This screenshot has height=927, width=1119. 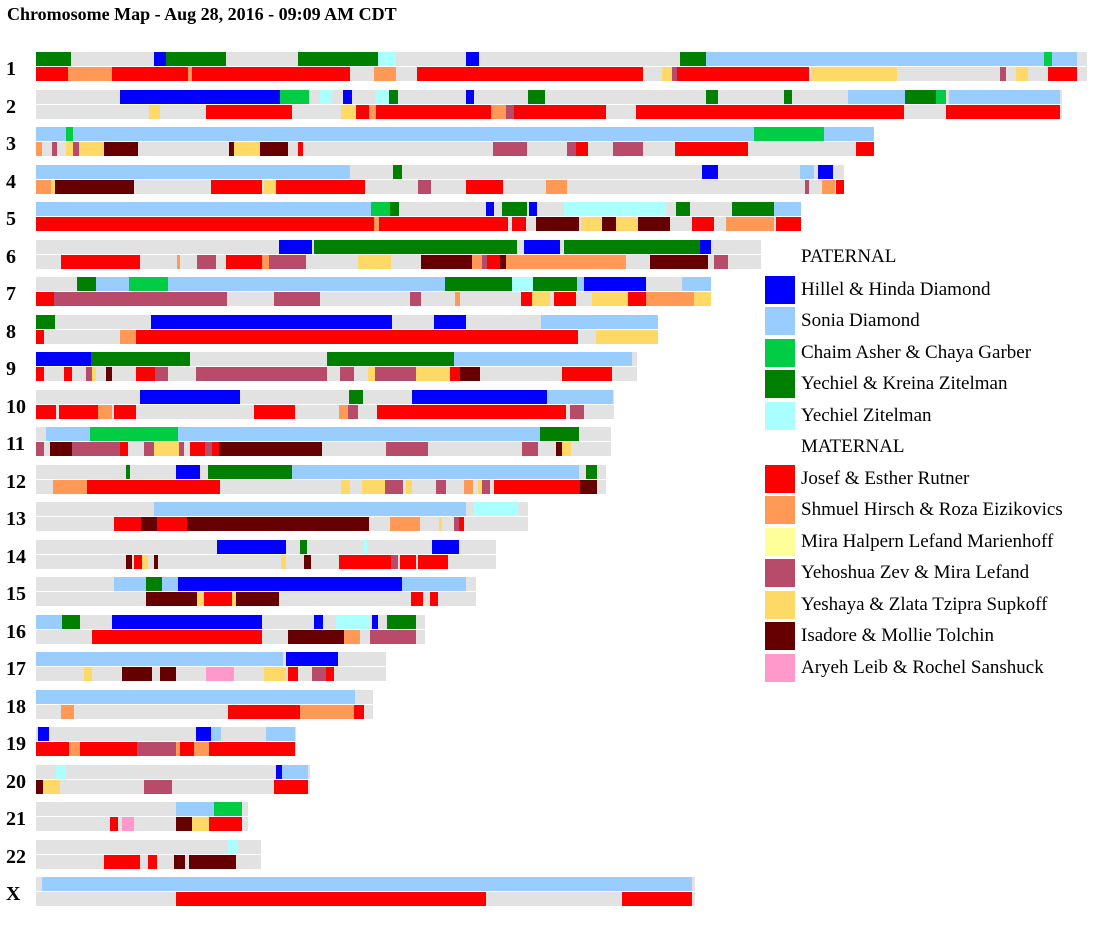 I want to click on chromosome-label: 20, so click(x=16, y=782).